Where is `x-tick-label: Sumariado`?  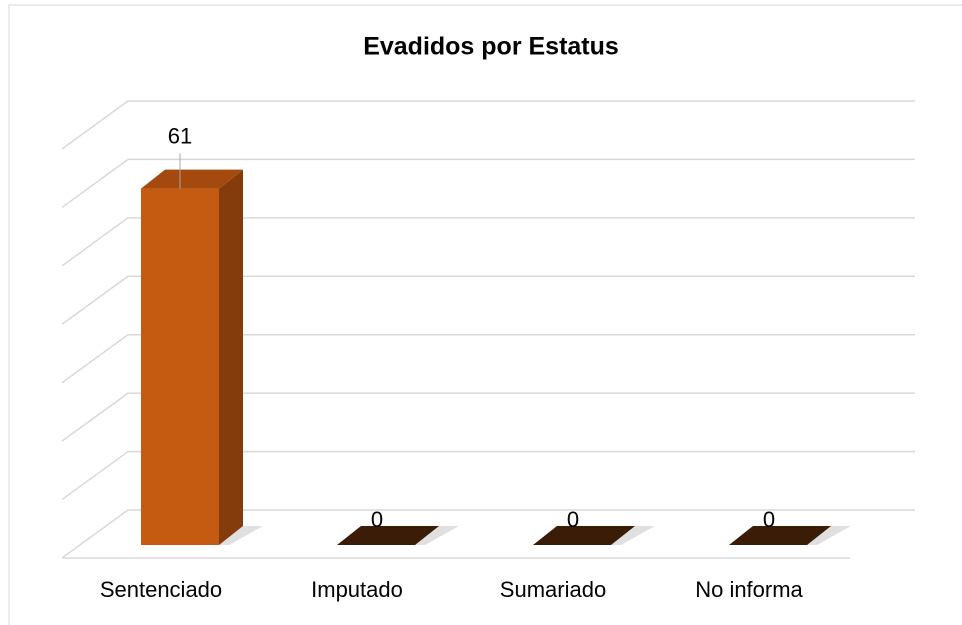
x-tick-label: Sumariado is located at coordinates (553, 589).